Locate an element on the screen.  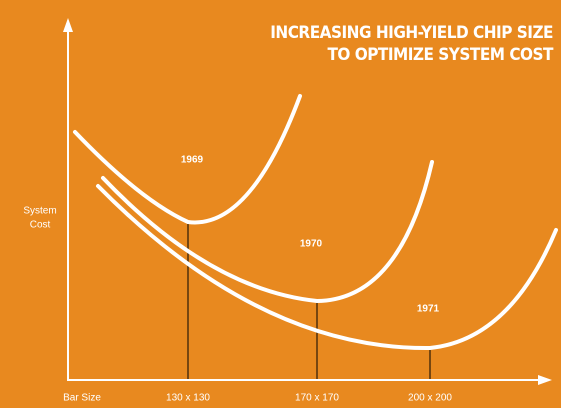
x-arrow is located at coordinates (545, 380).